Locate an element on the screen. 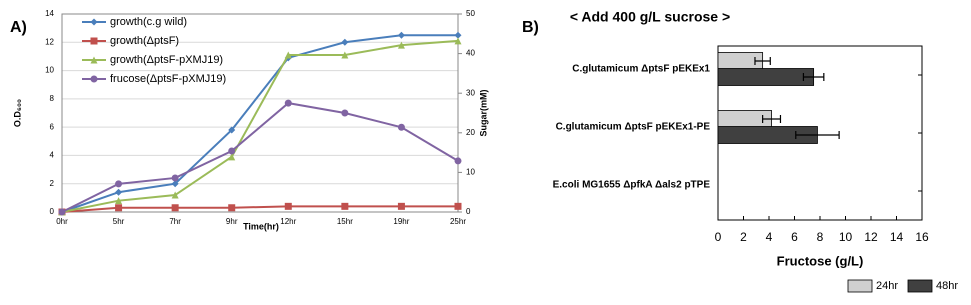 This screenshot has width=971, height=305. x-tick-label: 9hr is located at coordinates (232, 221).